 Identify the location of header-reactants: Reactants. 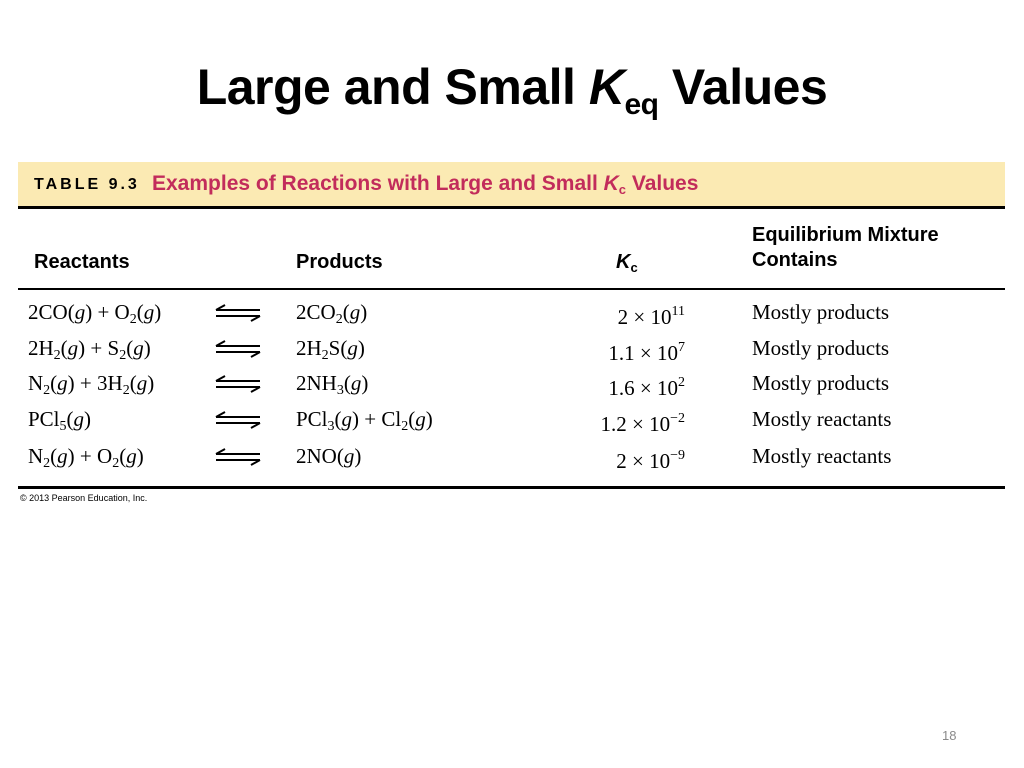
(82, 262).